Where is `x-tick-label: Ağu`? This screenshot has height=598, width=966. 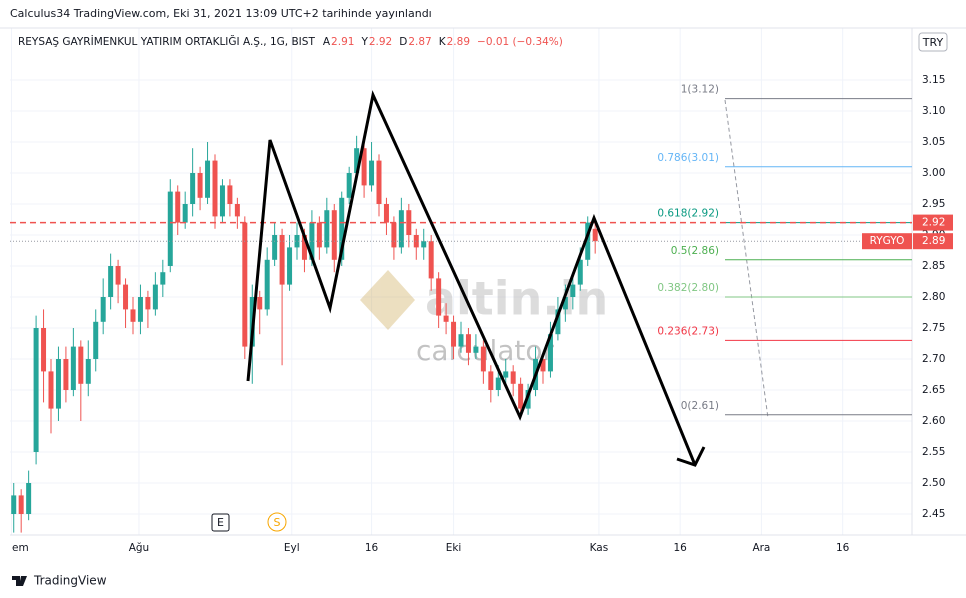 x-tick-label: Ağu is located at coordinates (139, 548).